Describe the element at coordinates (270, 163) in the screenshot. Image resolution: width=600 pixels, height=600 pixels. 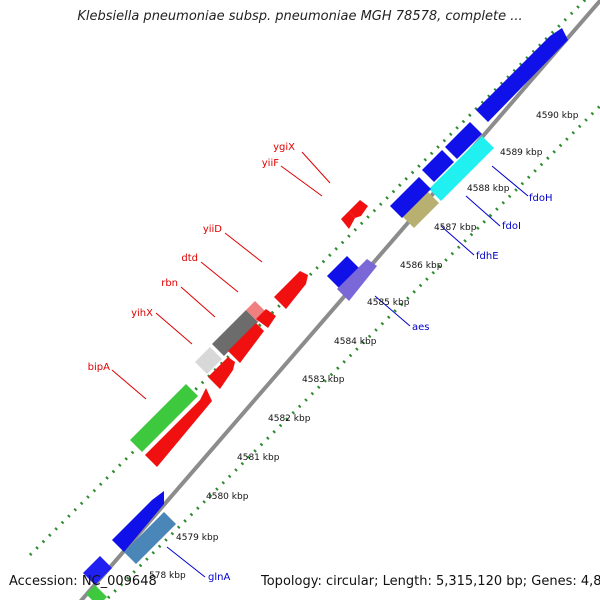
I see `gene-label: yiiF` at that location.